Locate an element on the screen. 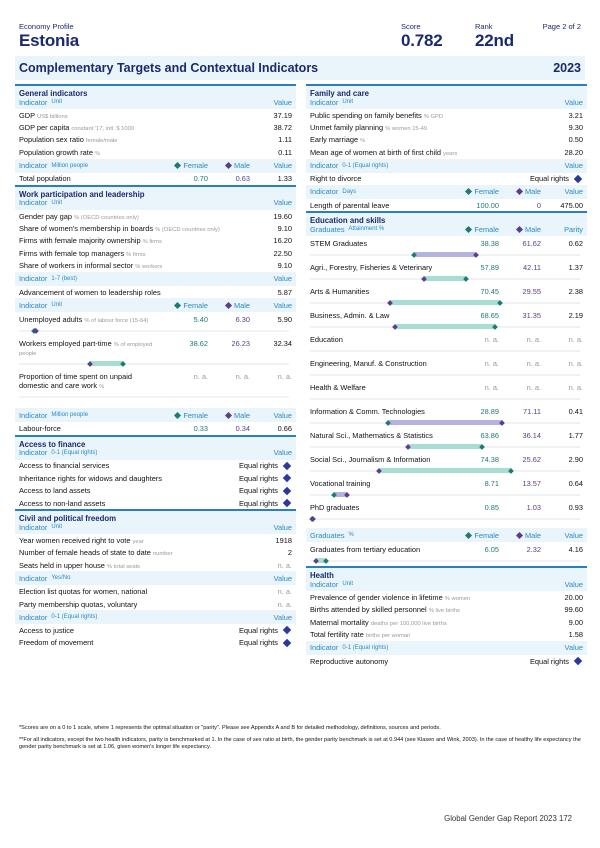 The image size is (600, 848). male-value: 1.03 is located at coordinates (533, 508).